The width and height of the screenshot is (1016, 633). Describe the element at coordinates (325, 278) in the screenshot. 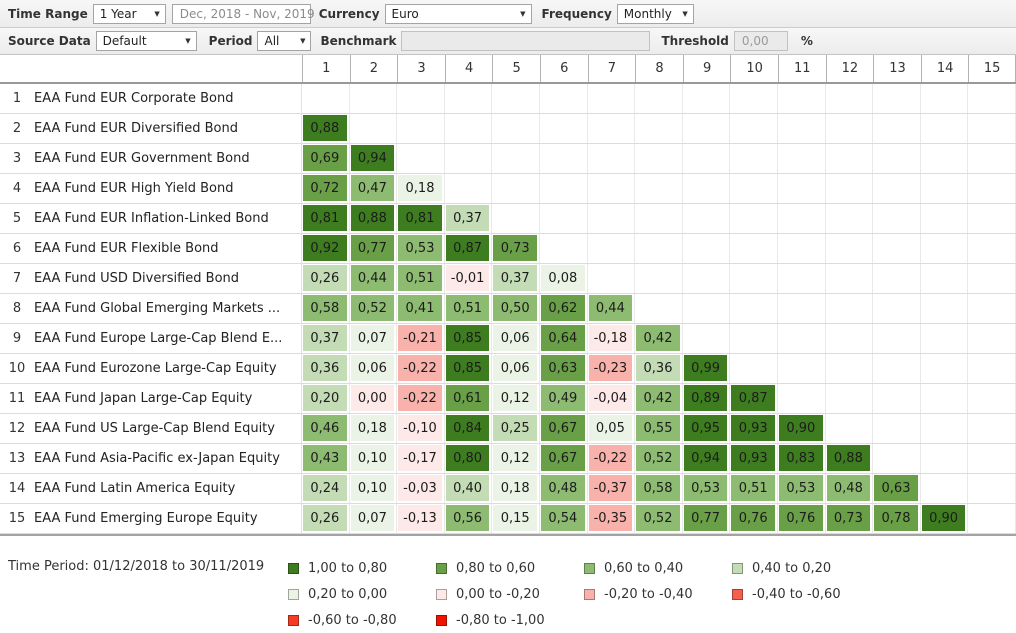

I see `correlation-value: 0,26` at that location.